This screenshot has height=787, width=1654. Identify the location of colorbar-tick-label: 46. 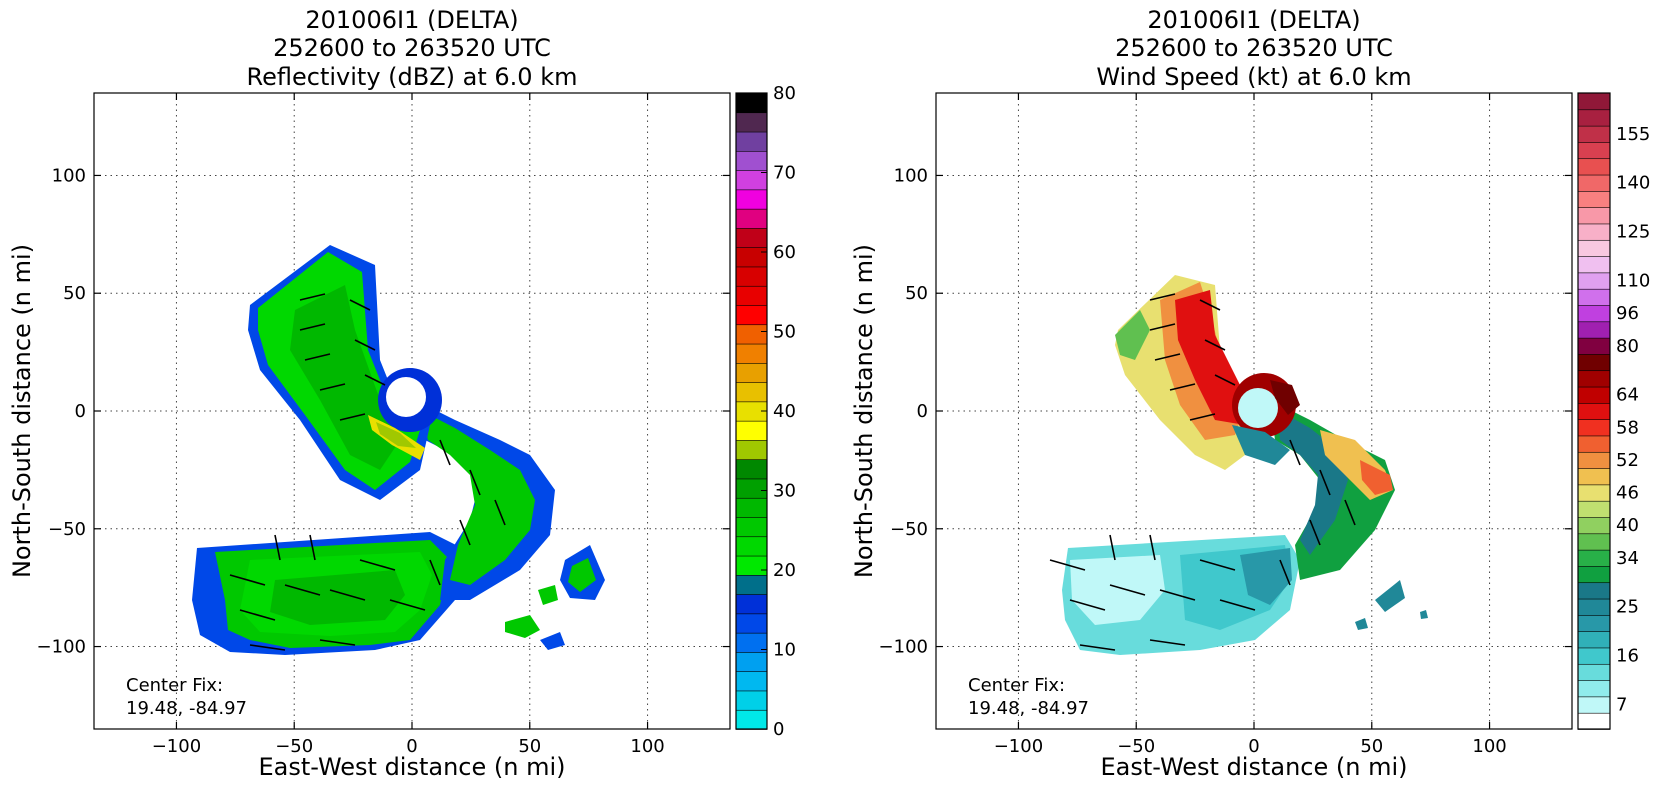
(1627, 493).